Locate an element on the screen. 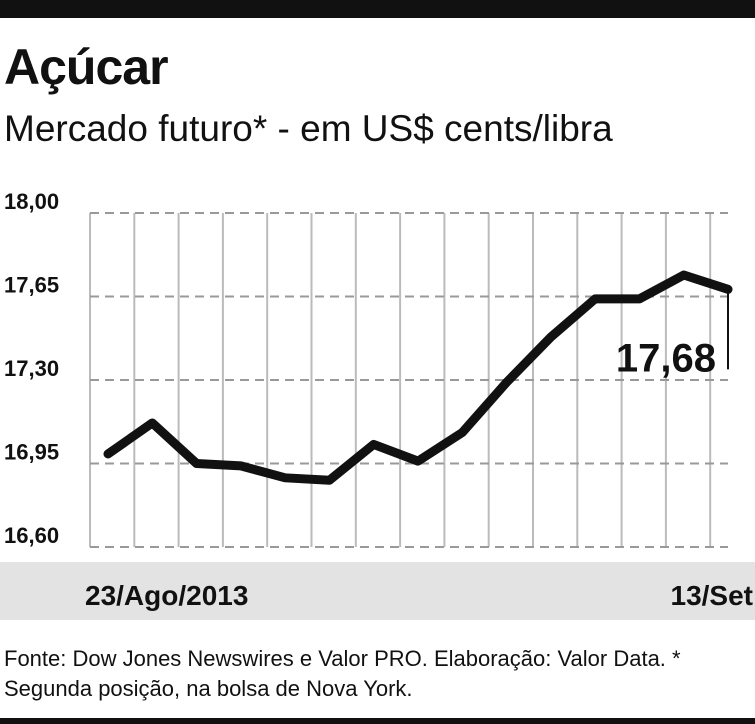  y-tick-label: 17,30 is located at coordinates (31, 368).